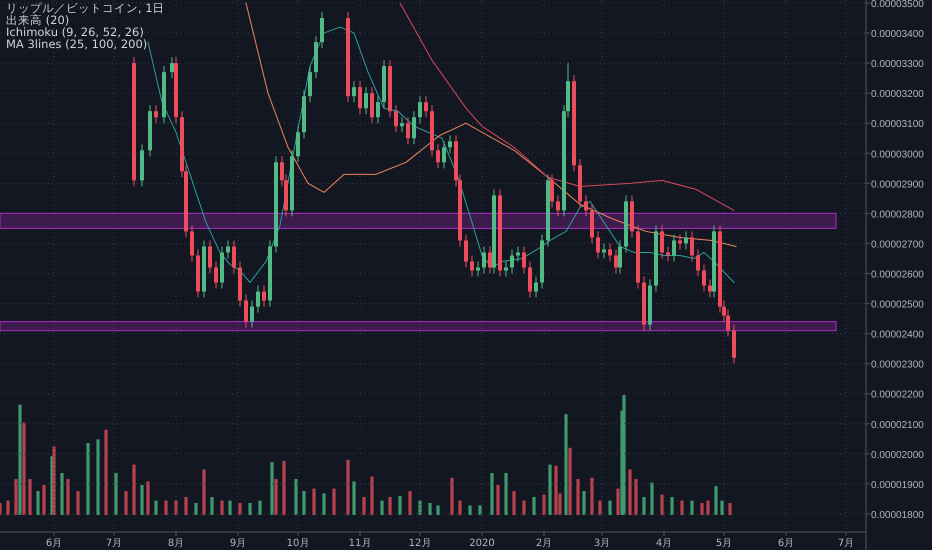 The image size is (932, 550). What do you see at coordinates (897, 335) in the screenshot?
I see `y-tick-label: 0.00002400` at bounding box center [897, 335].